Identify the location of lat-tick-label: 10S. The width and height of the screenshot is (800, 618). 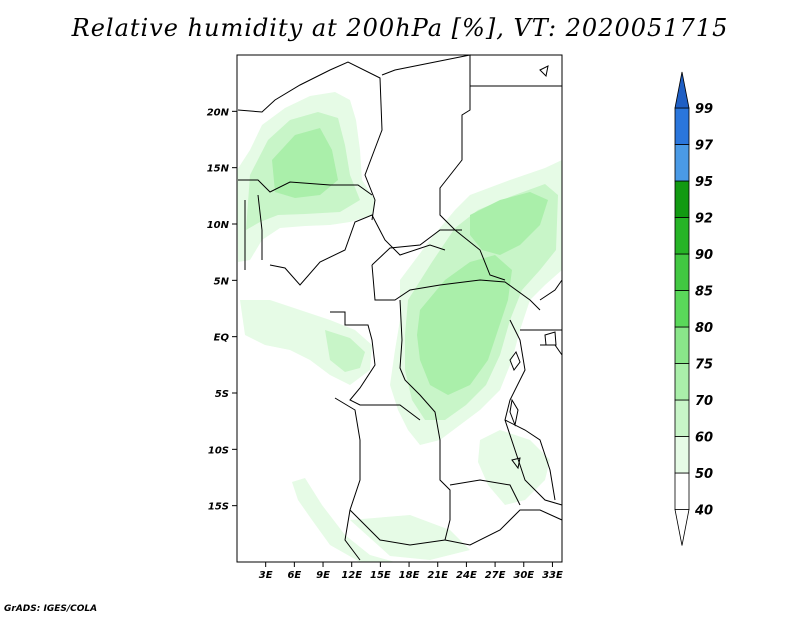
(218, 450).